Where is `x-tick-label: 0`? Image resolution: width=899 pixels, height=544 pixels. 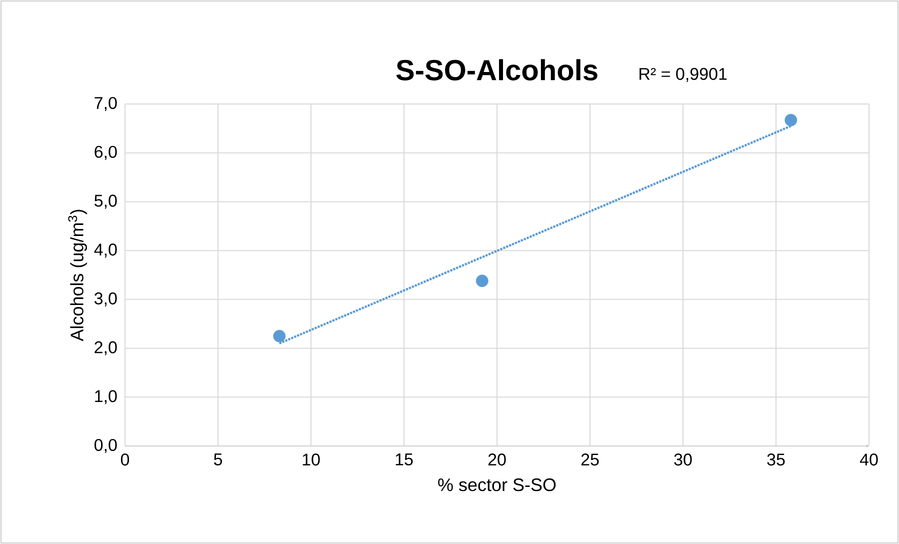
x-tick-label: 0 is located at coordinates (125, 460).